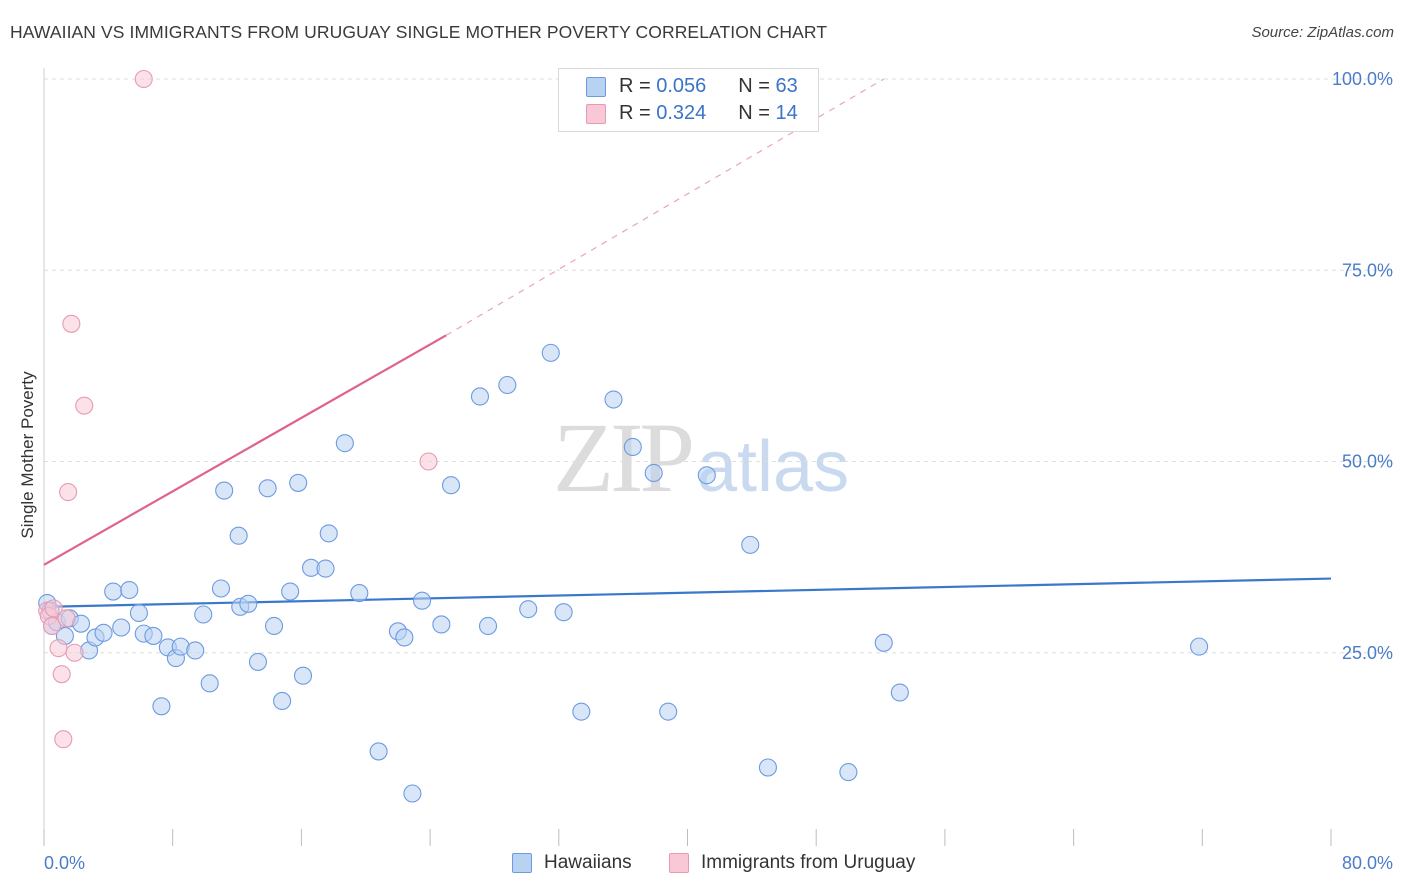 This screenshot has height=892, width=1406. I want to click on legend-n-value: 63, so click(786, 86).